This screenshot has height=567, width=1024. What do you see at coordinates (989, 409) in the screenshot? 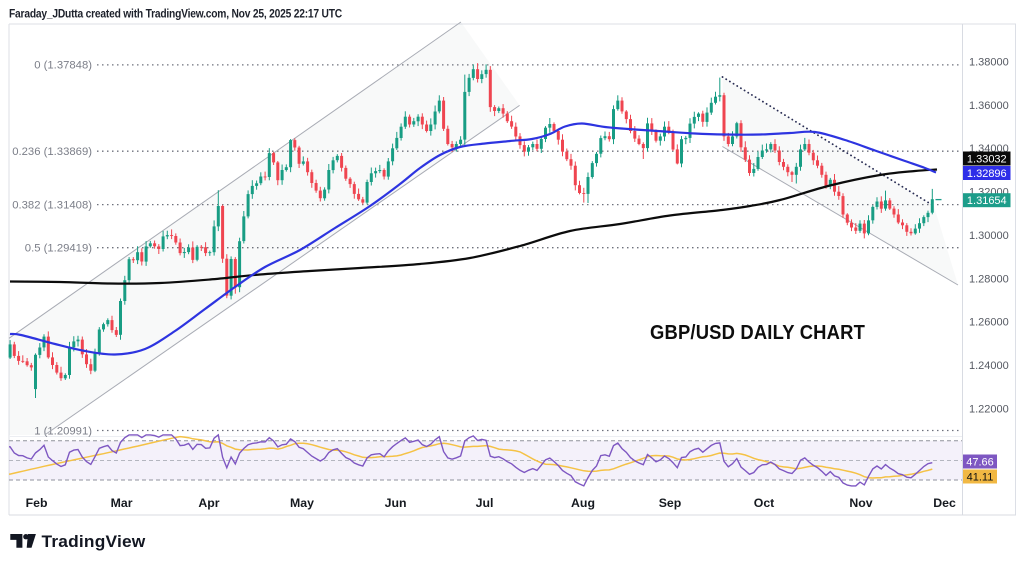
I see `svg-text: 1.22000` at bounding box center [989, 409].